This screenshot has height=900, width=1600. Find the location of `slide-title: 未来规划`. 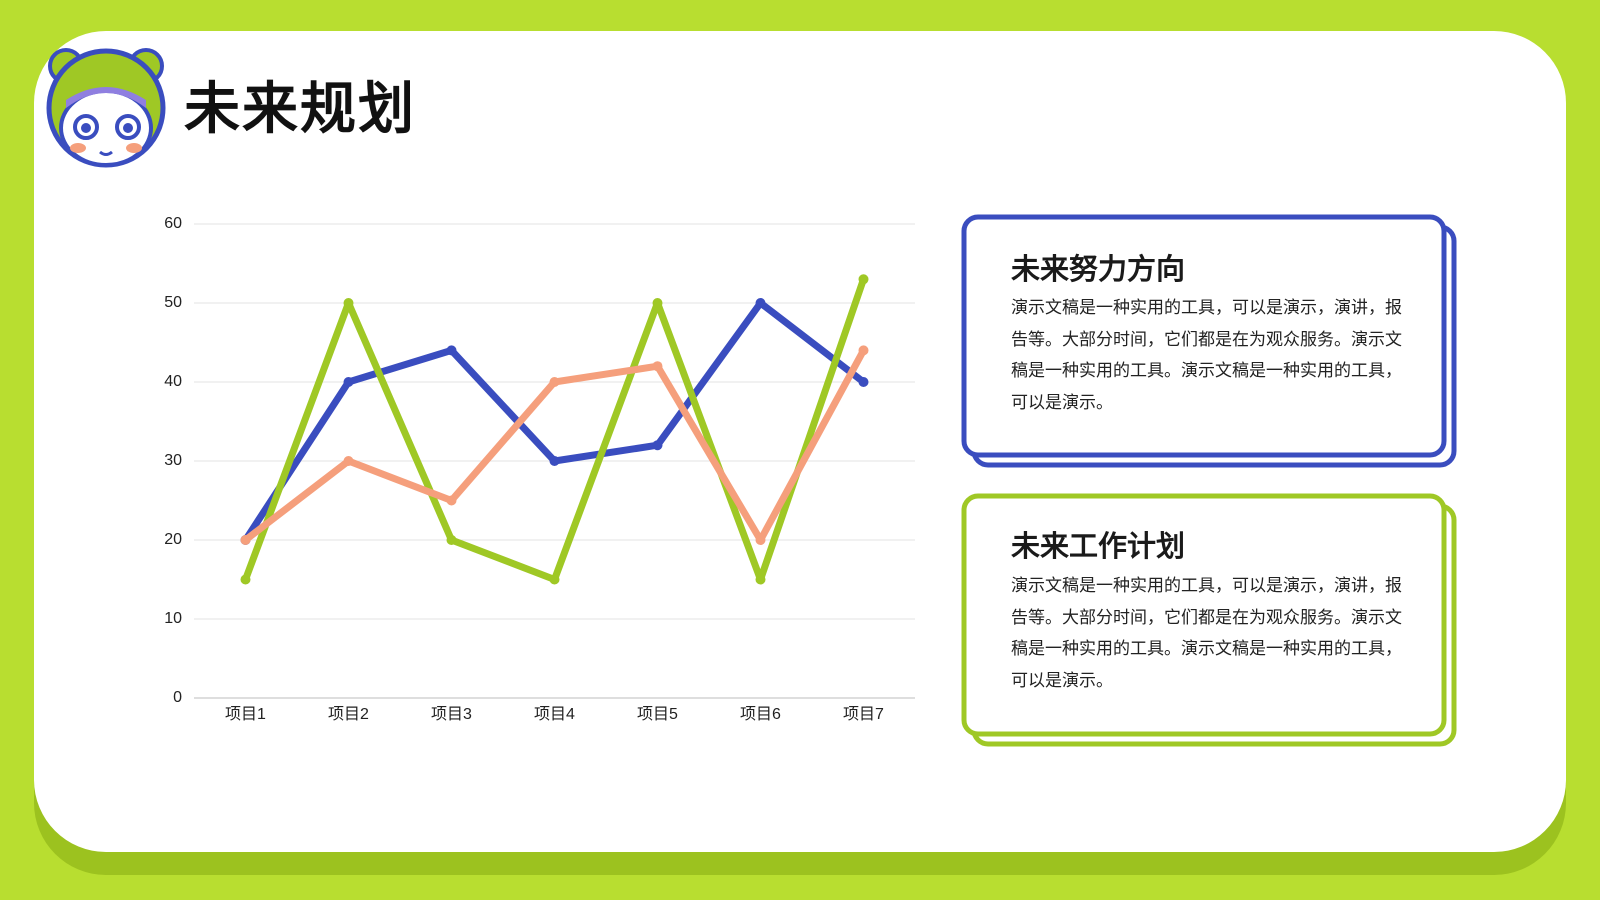

slide-title: 未来规划 is located at coordinates (300, 108).